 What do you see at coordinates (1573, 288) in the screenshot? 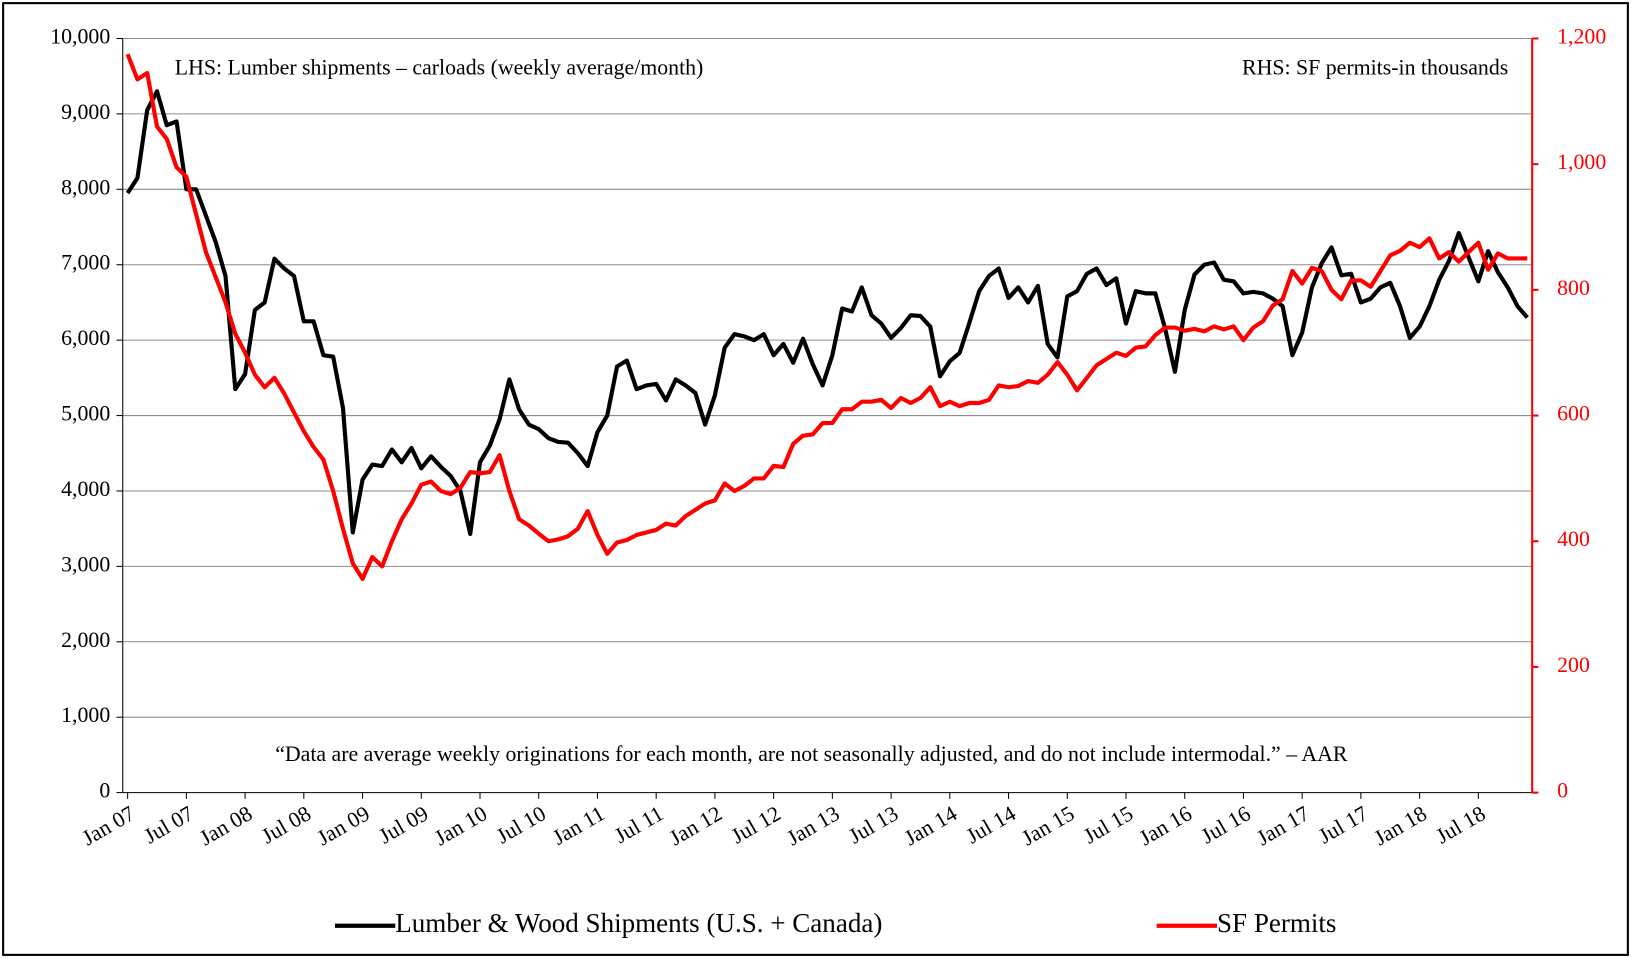
I see `y2-tick-label: 800` at bounding box center [1573, 288].